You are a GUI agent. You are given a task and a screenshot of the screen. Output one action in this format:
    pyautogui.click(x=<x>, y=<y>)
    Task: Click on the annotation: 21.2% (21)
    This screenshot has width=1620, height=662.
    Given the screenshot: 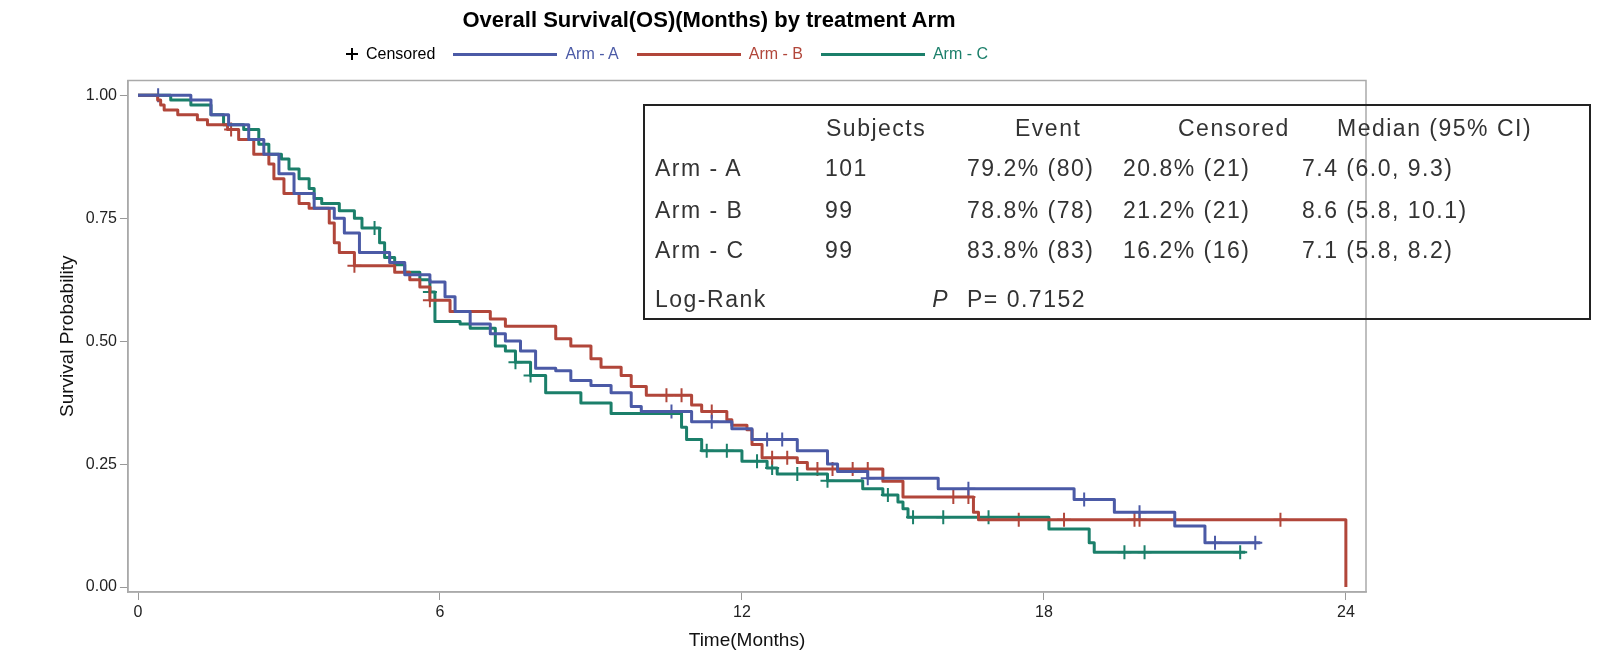 What is the action you would take?
    pyautogui.click(x=1187, y=210)
    